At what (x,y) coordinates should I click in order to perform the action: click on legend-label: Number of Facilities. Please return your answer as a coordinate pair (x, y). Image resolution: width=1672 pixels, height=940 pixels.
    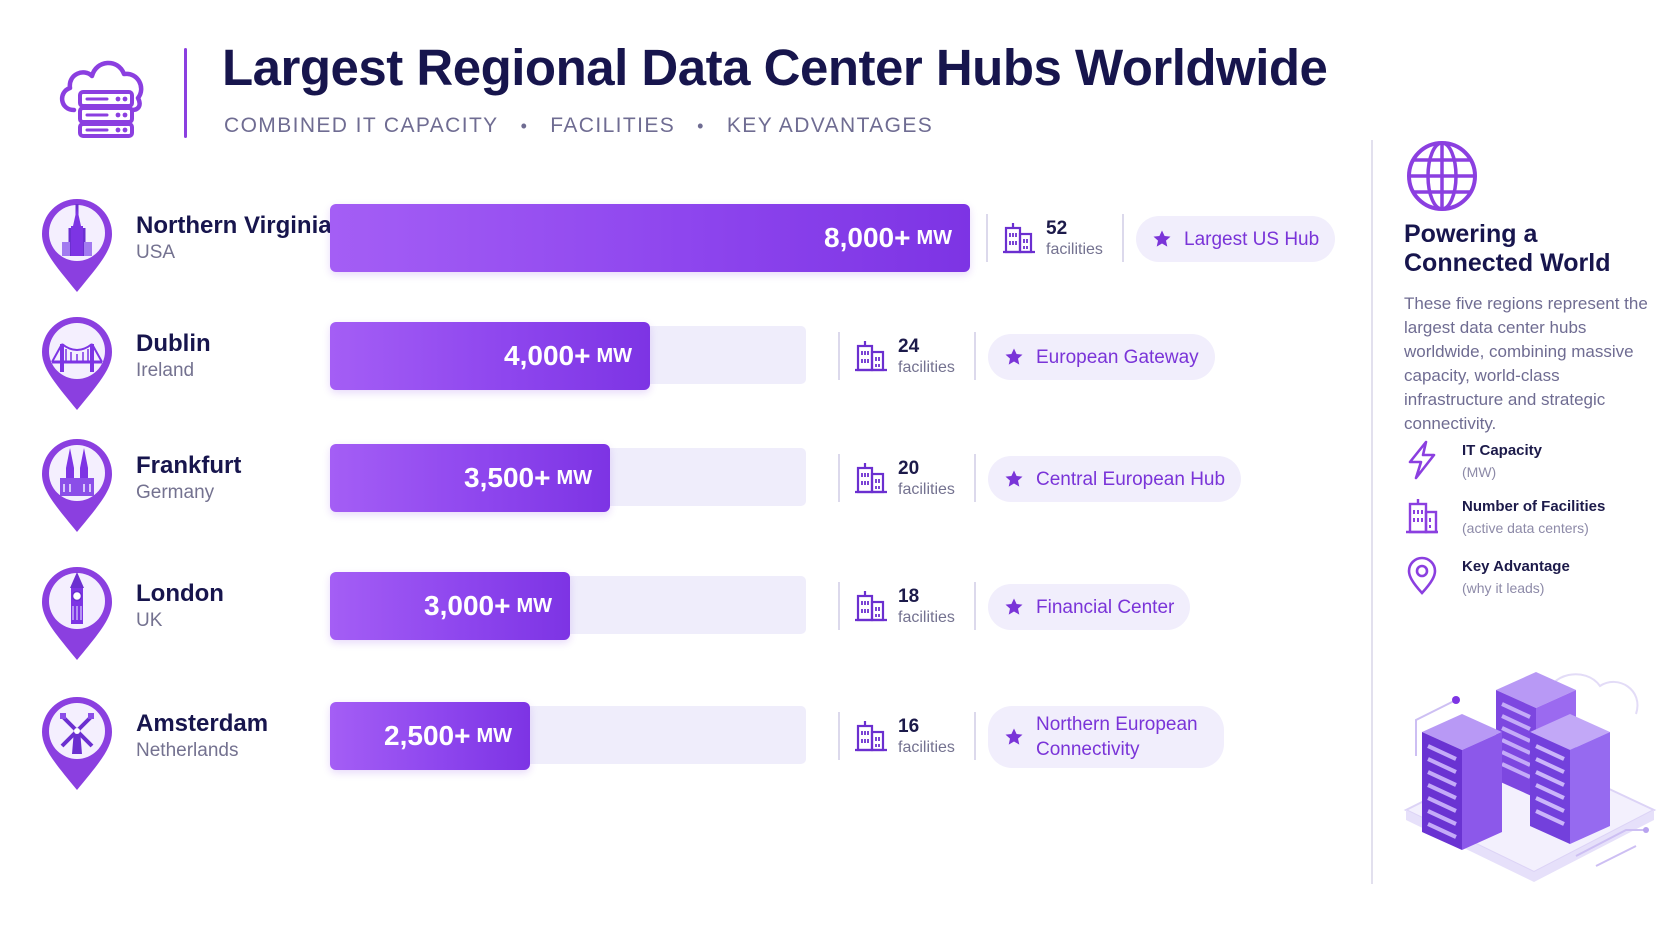
    Looking at the image, I should click on (1534, 506).